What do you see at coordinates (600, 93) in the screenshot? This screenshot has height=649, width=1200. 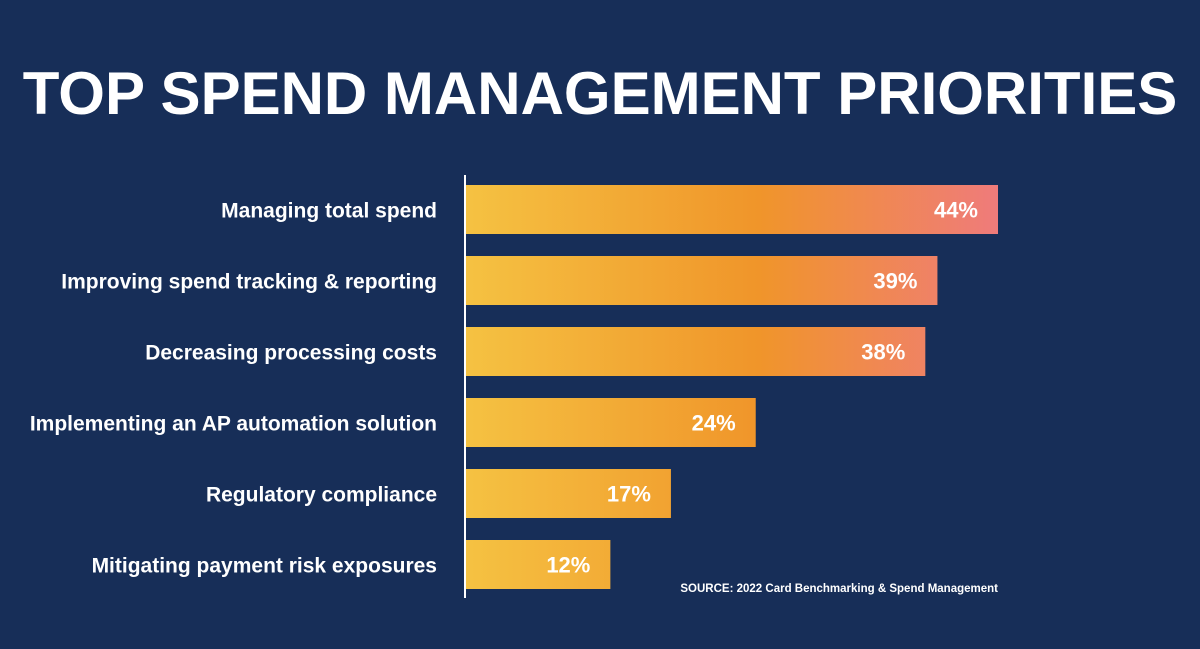 I see `chart-title: TOP SPEND MANAGEMENT PRIORITIES` at bounding box center [600, 93].